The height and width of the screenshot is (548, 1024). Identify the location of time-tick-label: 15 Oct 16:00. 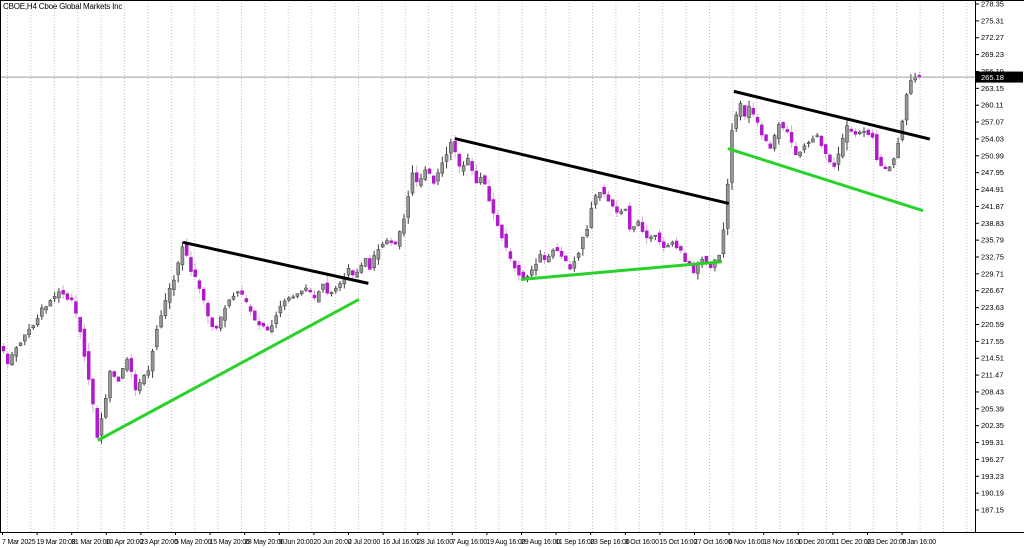
(678, 542).